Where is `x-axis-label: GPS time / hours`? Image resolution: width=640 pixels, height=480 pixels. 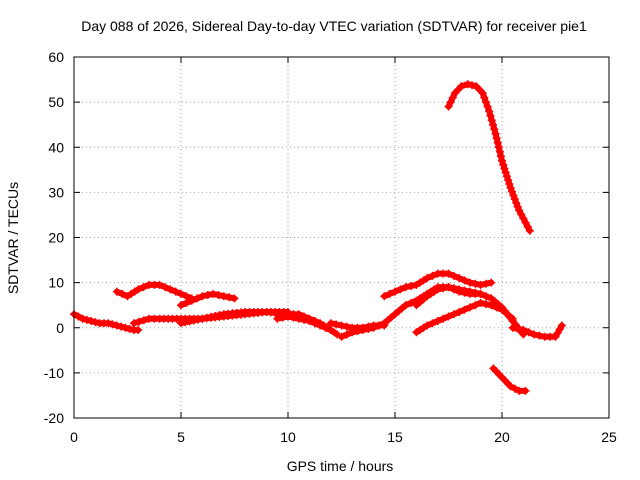
x-axis-label: GPS time / hours is located at coordinates (340, 466).